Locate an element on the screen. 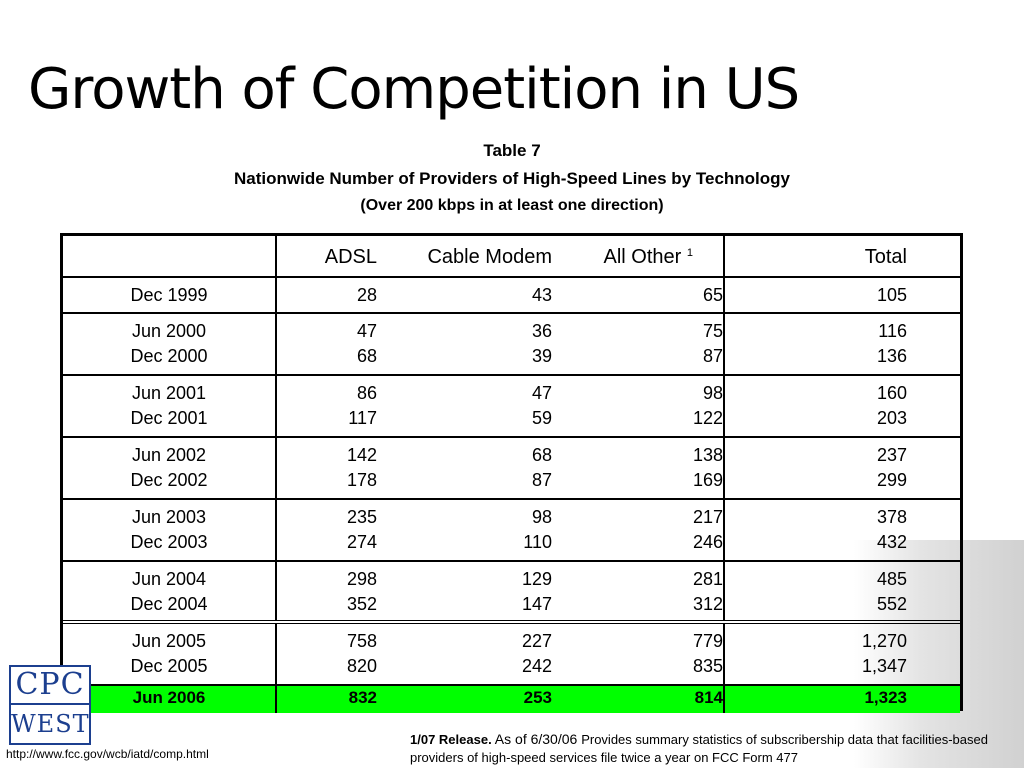 This screenshot has width=1024, height=768. cable-value: 59 is located at coordinates (541, 418).